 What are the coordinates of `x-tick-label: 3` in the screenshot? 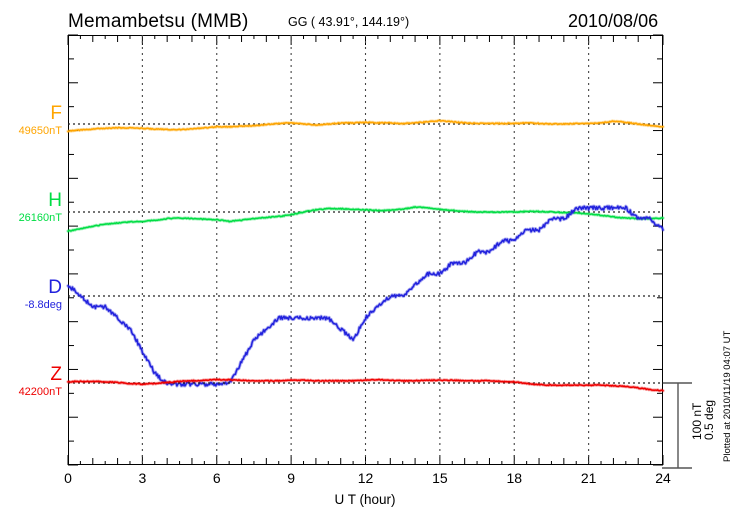 It's located at (142, 478).